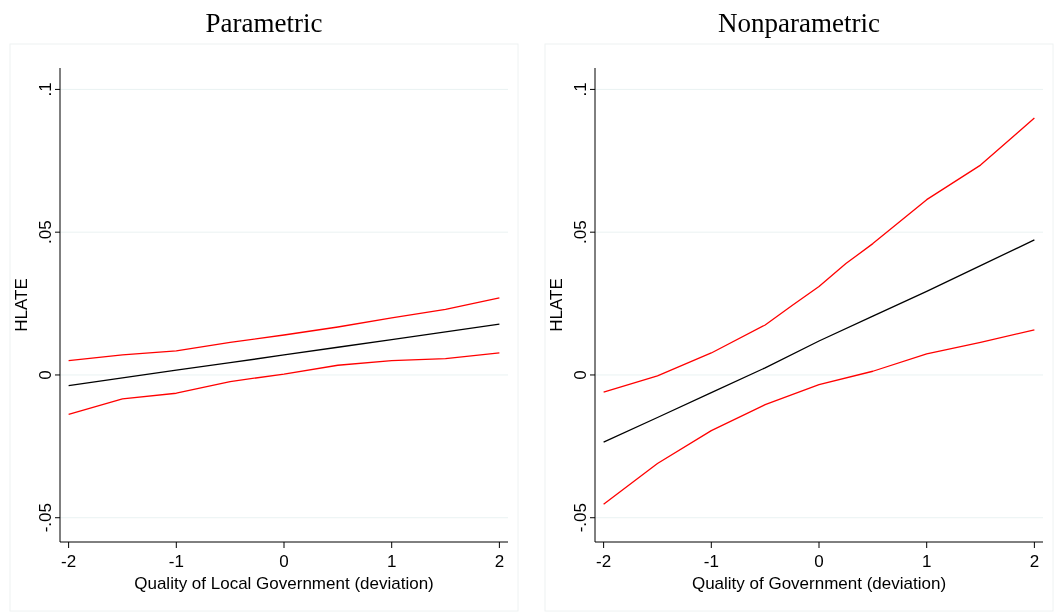 Image resolution: width=1055 pixels, height=615 pixels. What do you see at coordinates (819, 583) in the screenshot?
I see `x-axis-title: Quality of Government (deviation)` at bounding box center [819, 583].